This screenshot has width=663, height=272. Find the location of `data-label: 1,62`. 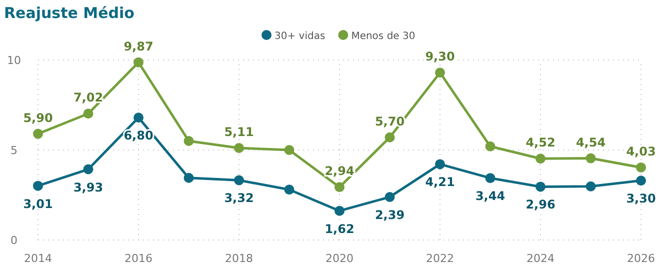

data-label: 1,62 is located at coordinates (339, 229).